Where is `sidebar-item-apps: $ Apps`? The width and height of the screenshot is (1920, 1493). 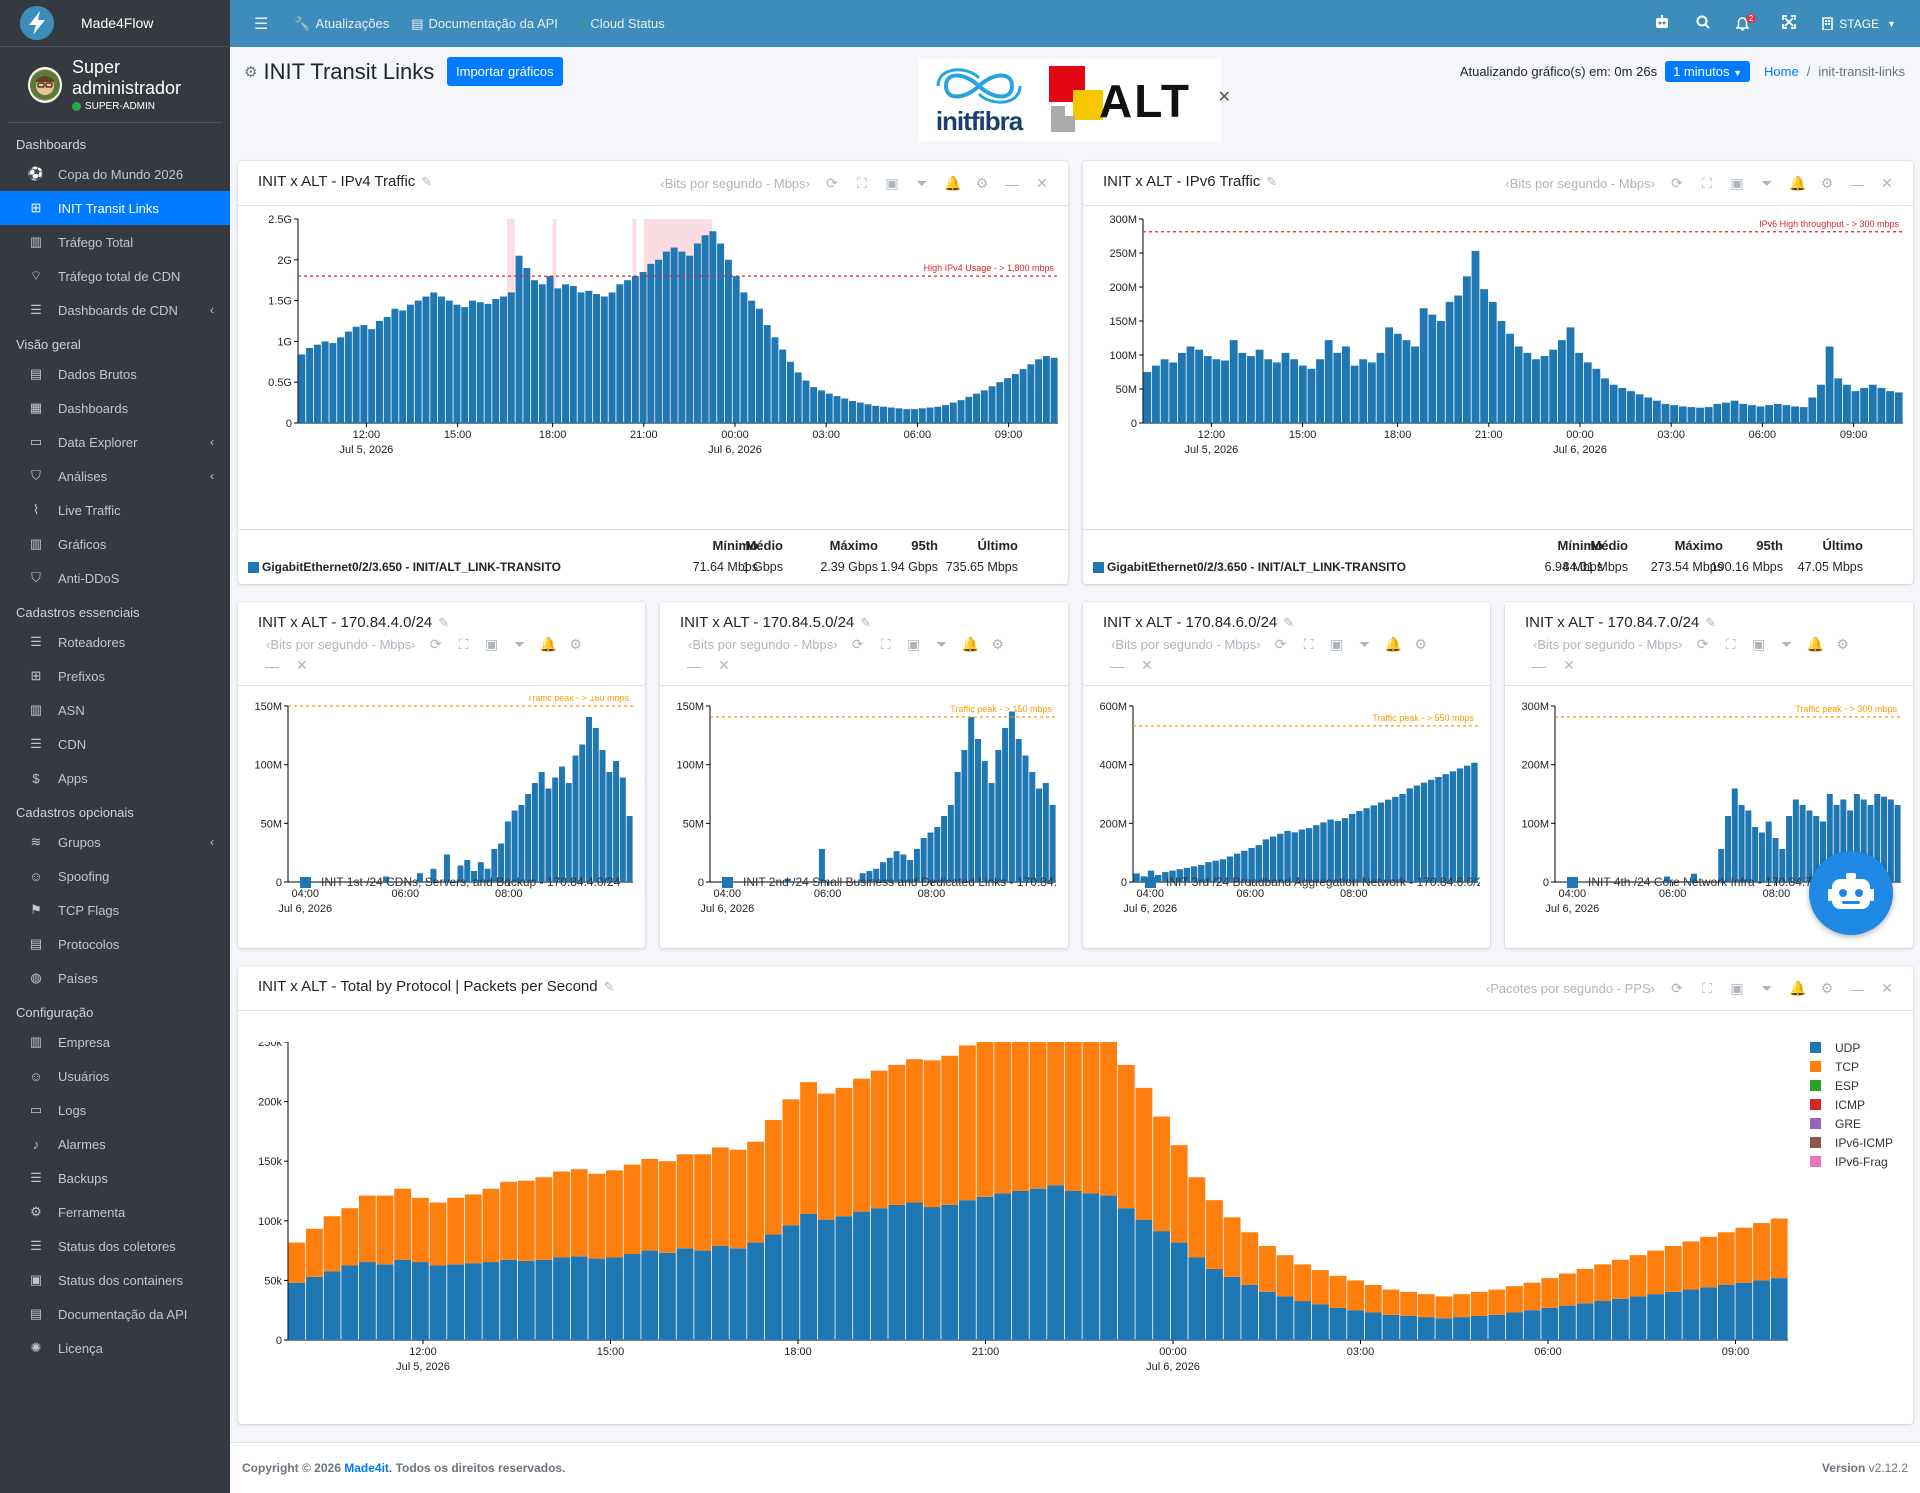 sidebar-item-apps: $ Apps is located at coordinates (115, 778).